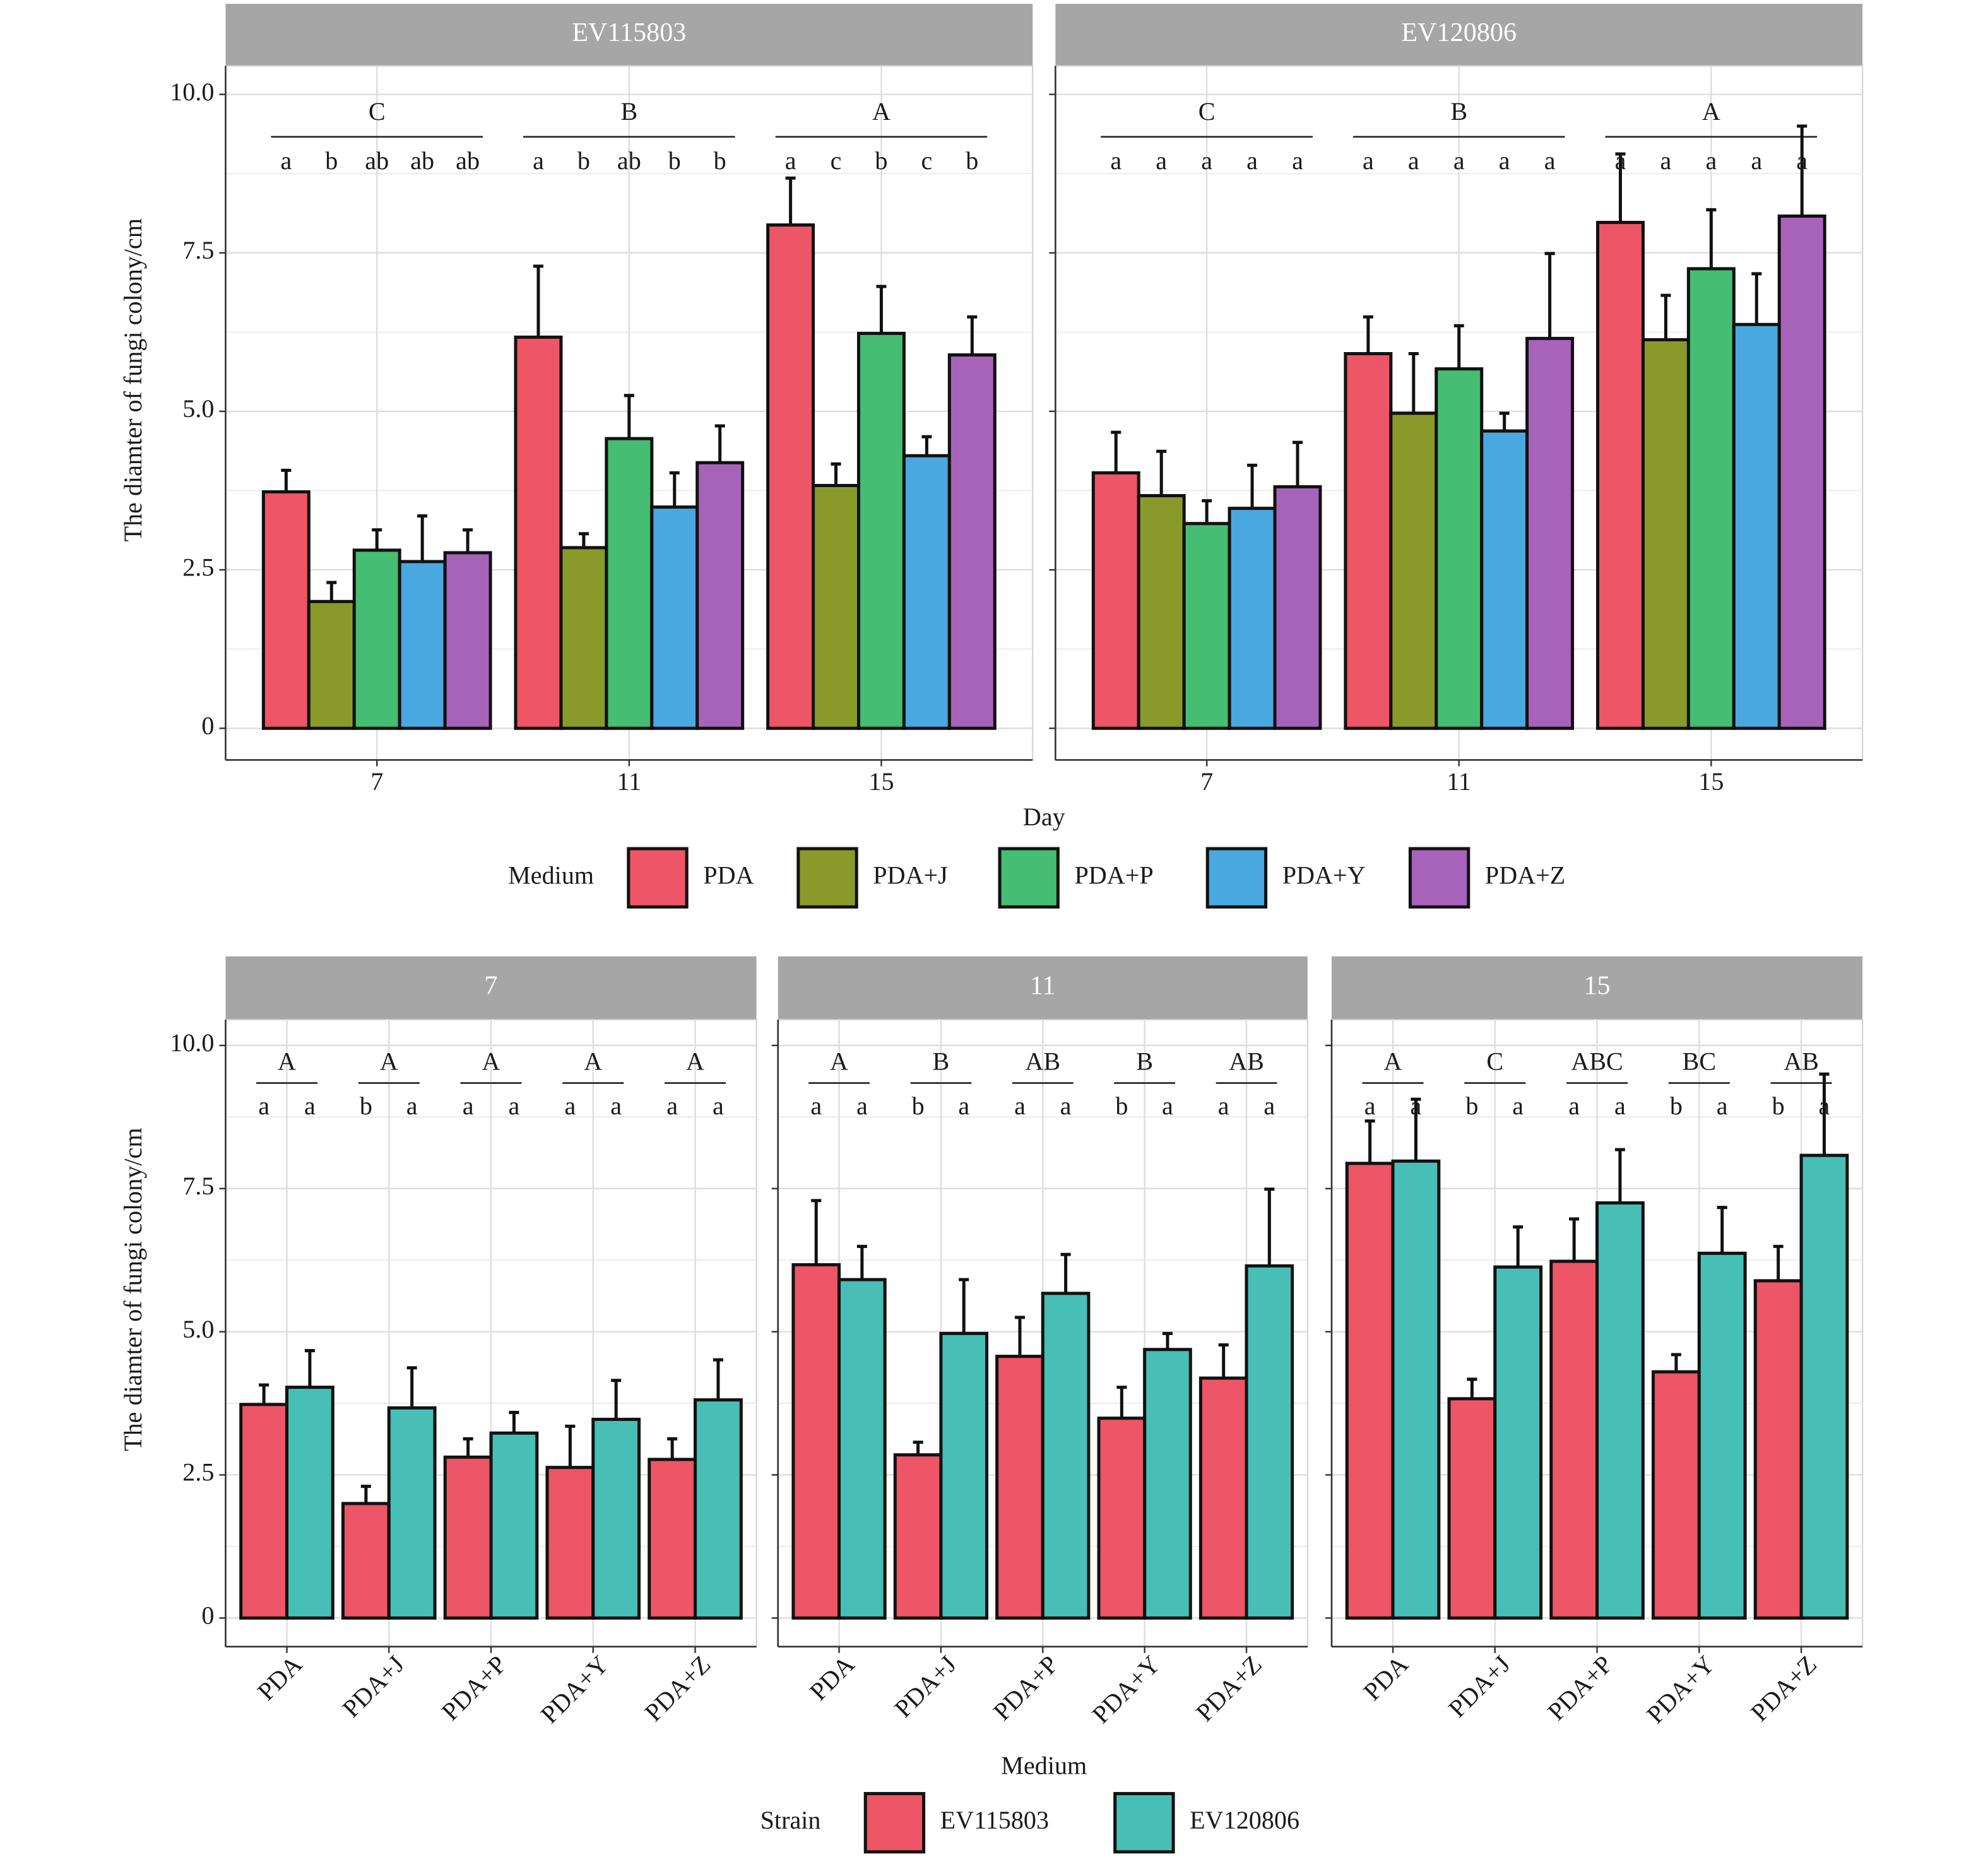 Image resolution: width=1988 pixels, height=1862 pixels. I want to click on y-tick-label: 10.0, so click(192, 1043).